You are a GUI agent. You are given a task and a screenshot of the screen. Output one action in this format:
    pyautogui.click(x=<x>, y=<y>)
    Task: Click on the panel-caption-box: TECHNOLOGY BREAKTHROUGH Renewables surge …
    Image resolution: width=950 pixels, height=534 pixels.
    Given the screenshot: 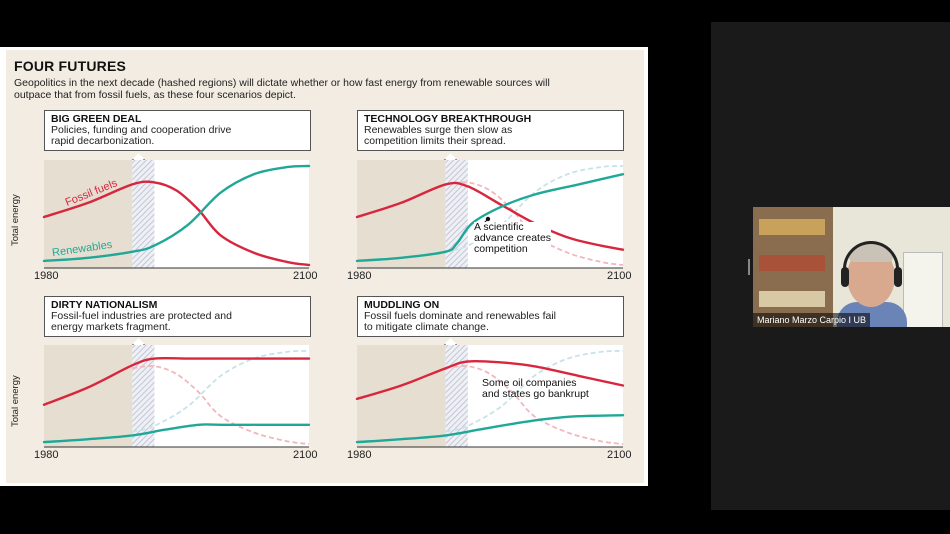 What is the action you would take?
    pyautogui.click(x=490, y=130)
    